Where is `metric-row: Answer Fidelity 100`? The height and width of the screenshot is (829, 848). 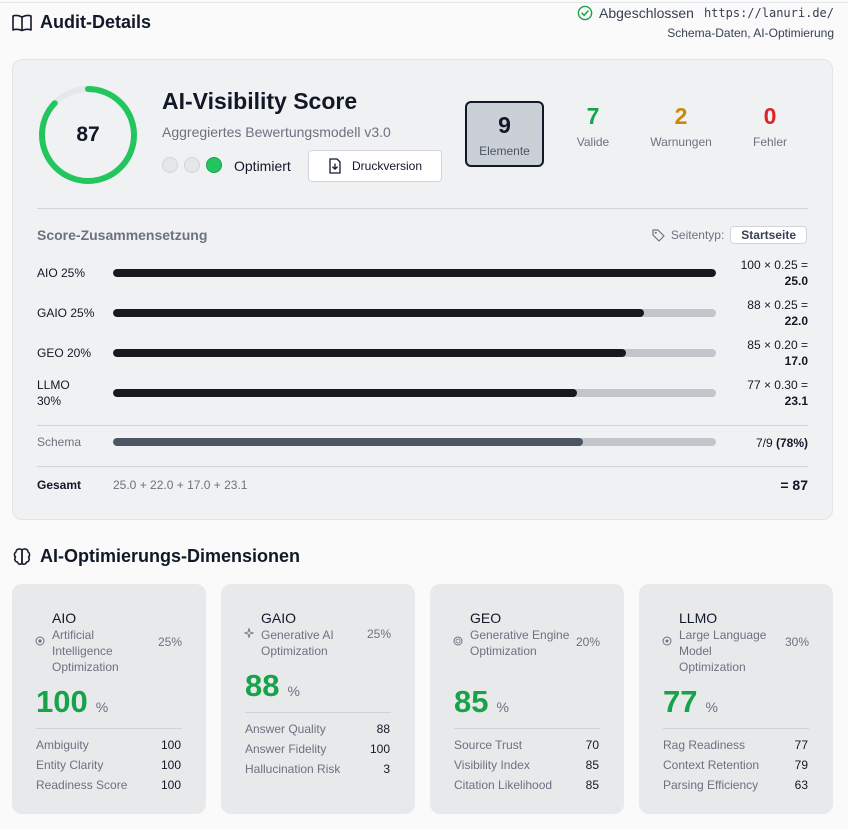 metric-row: Answer Fidelity 100 is located at coordinates (317, 749).